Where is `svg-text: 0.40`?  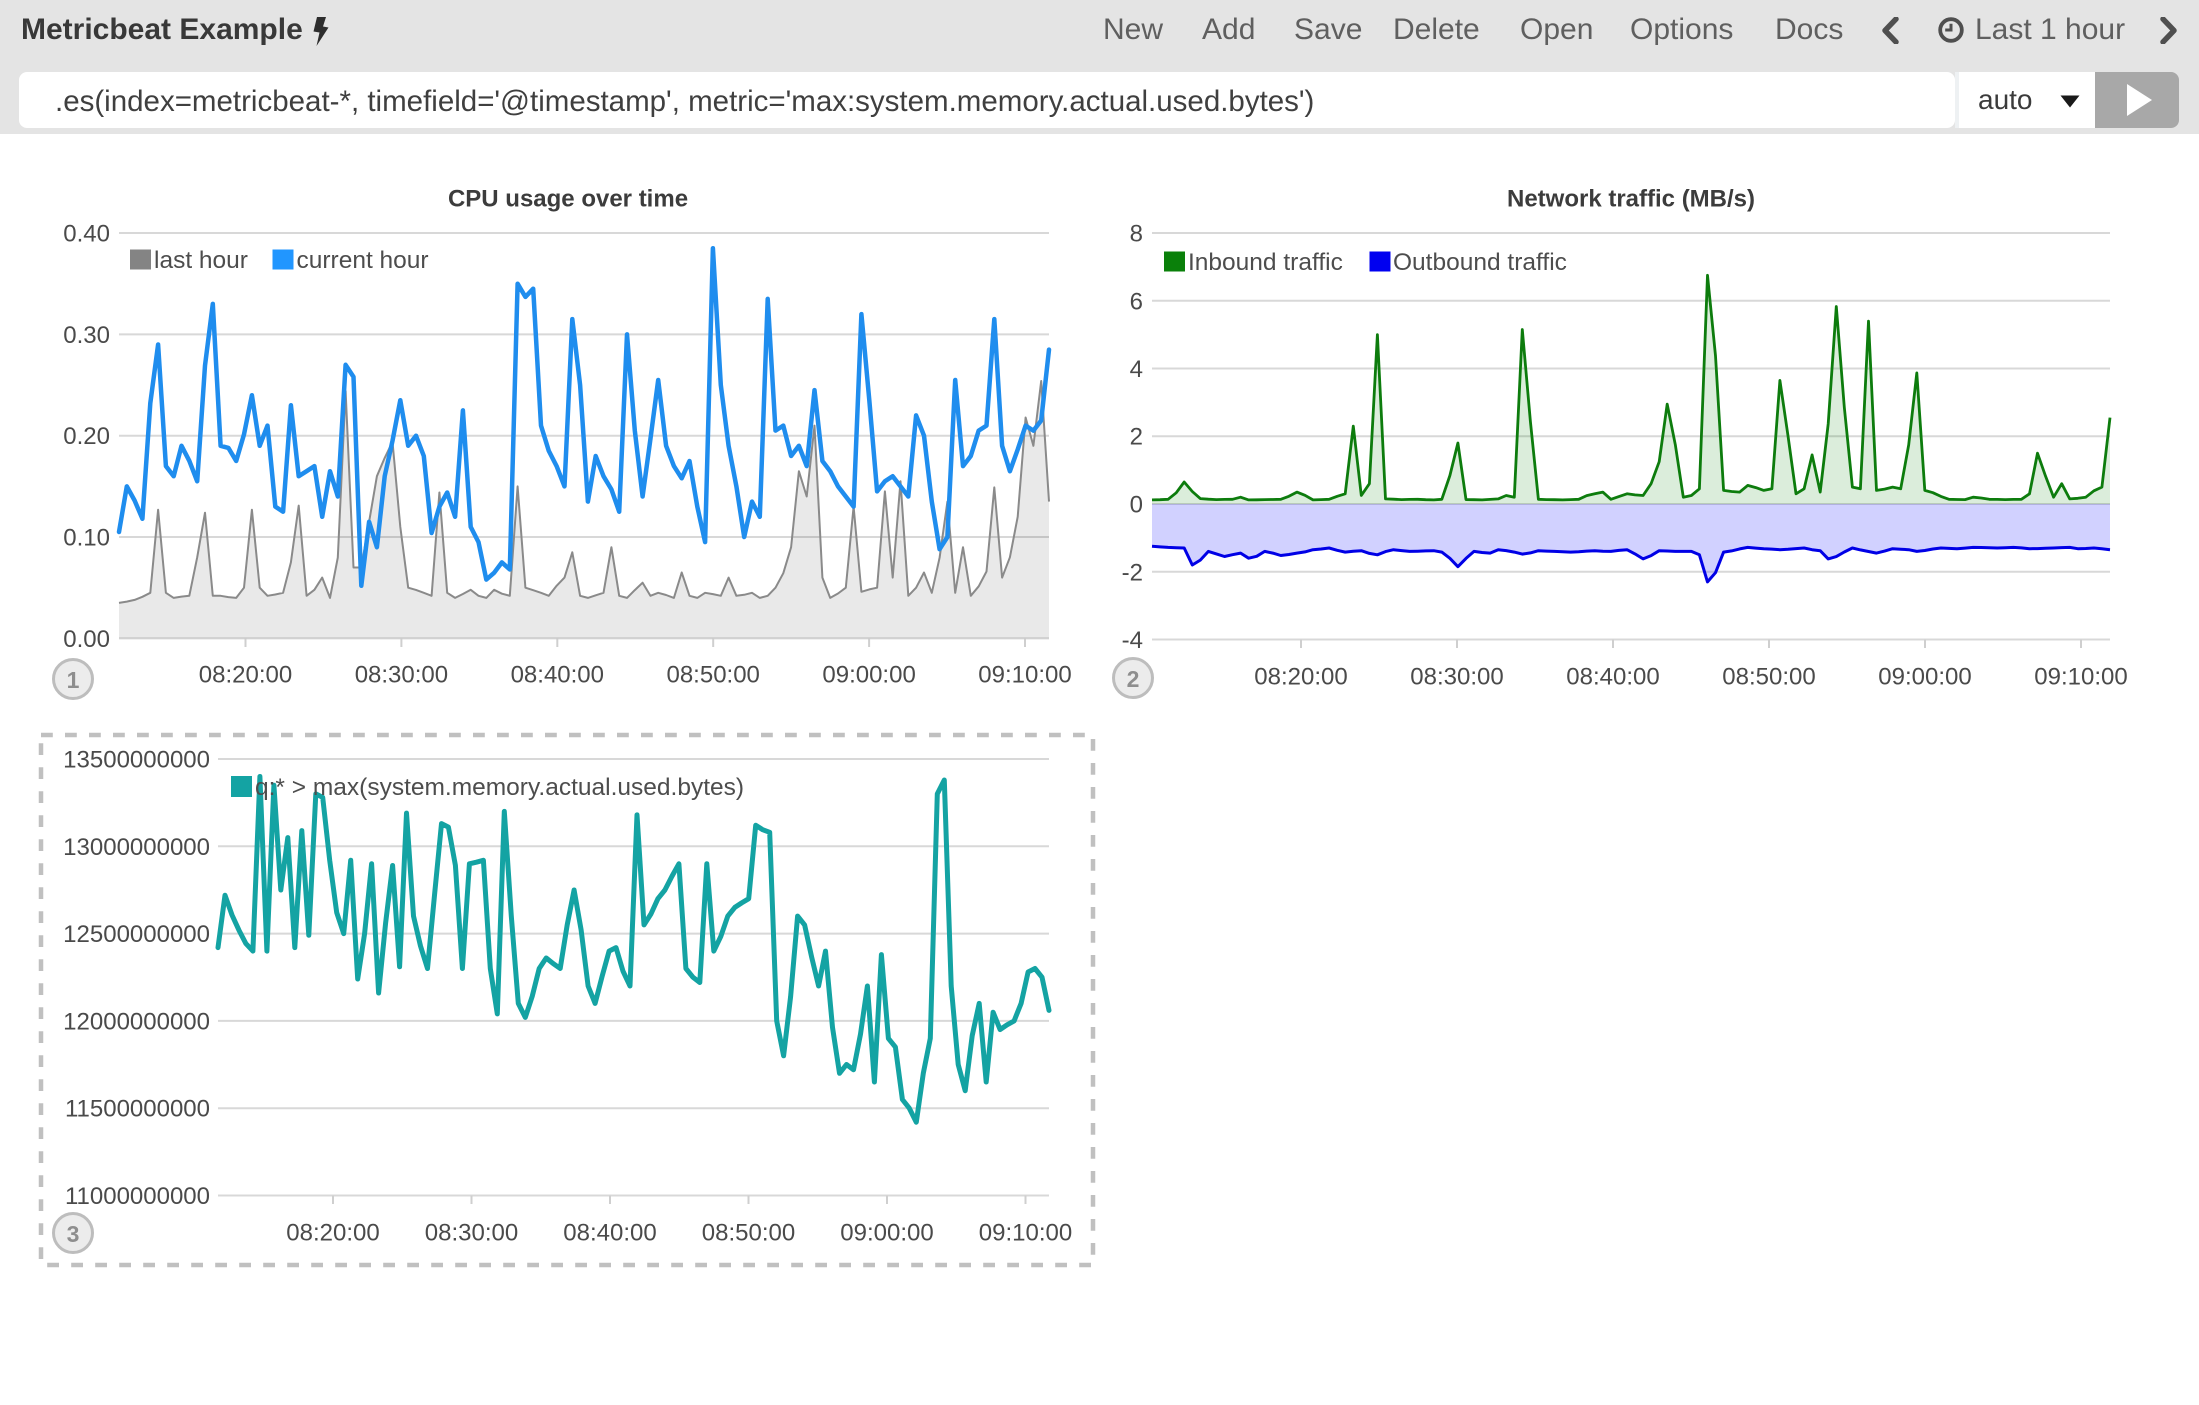 svg-text: 0.40 is located at coordinates (86, 234).